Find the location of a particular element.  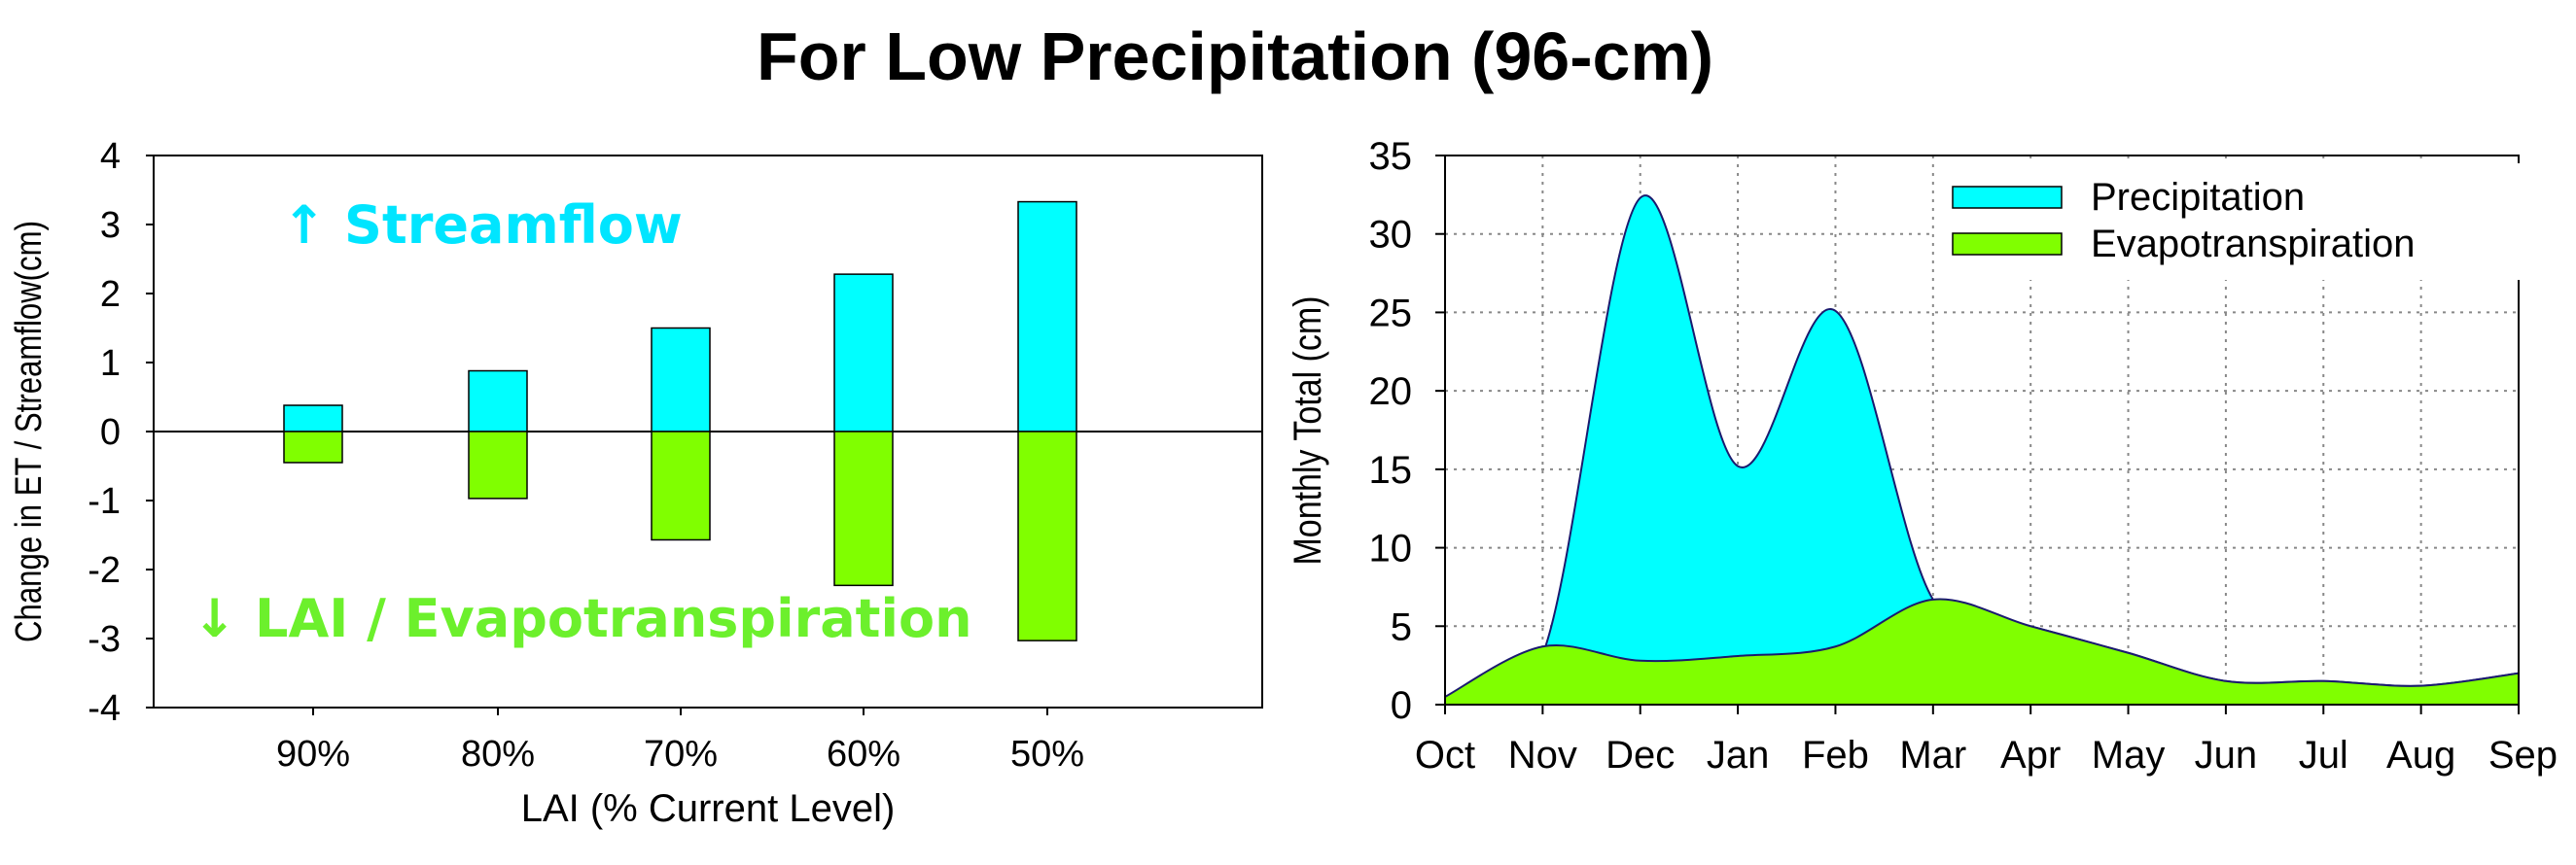

right-y-tick-label: 5 is located at coordinates (1401, 627).